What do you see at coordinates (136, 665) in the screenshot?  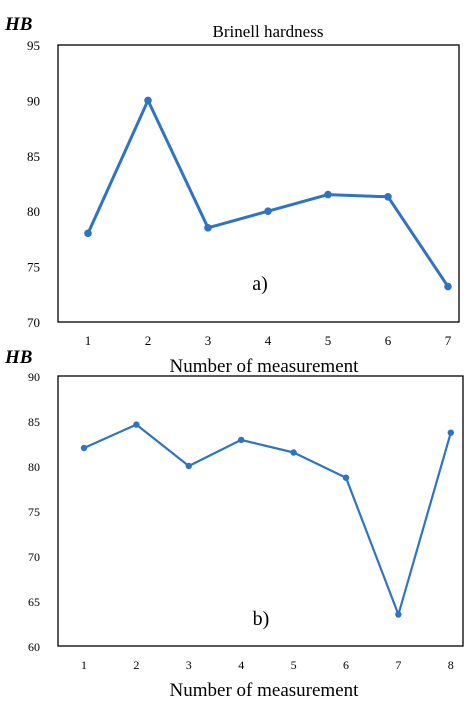 I see `chart-b-x-tick-label: 2` at bounding box center [136, 665].